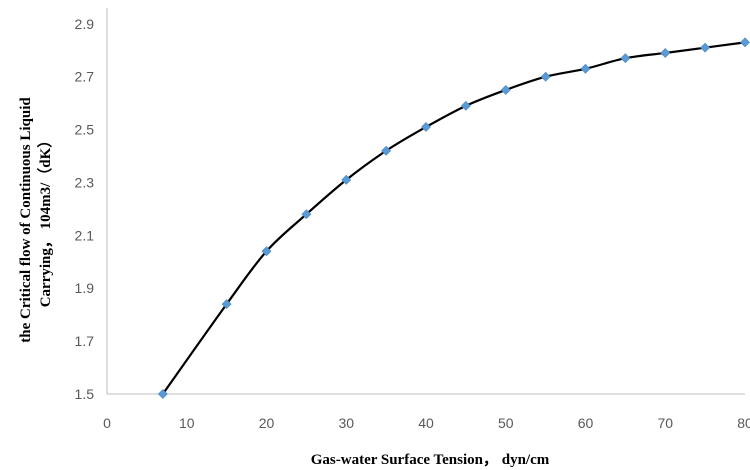  I want to click on y-axis-title-line-2: Carrying， 104m3/（dK）, so click(45, 220).